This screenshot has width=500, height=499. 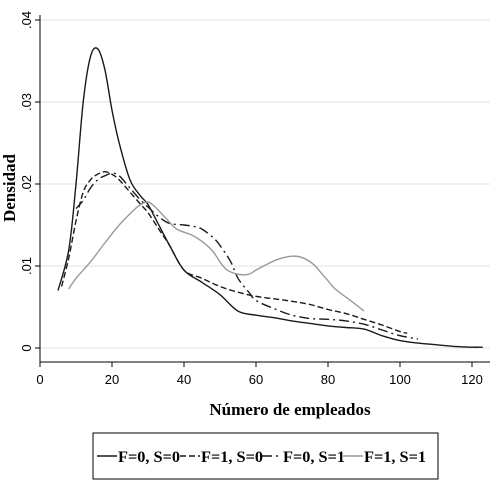 What do you see at coordinates (26, 20) in the screenshot?
I see `y-tick-label: .04` at bounding box center [26, 20].